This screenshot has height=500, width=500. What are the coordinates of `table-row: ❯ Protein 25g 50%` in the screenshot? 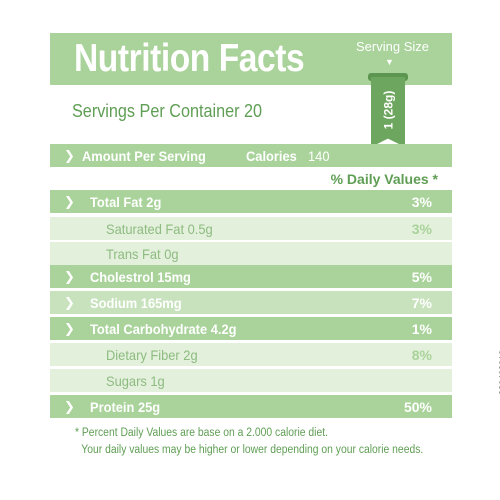 It's located at (251, 406).